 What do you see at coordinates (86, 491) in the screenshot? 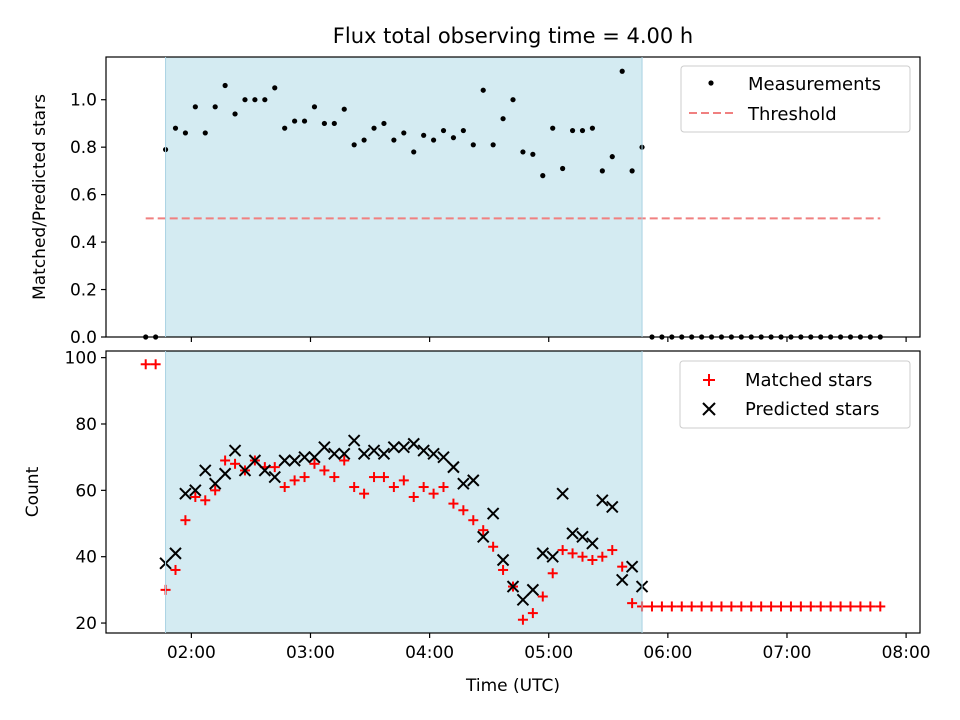
I see `y-tick-label: 60` at bounding box center [86, 491].